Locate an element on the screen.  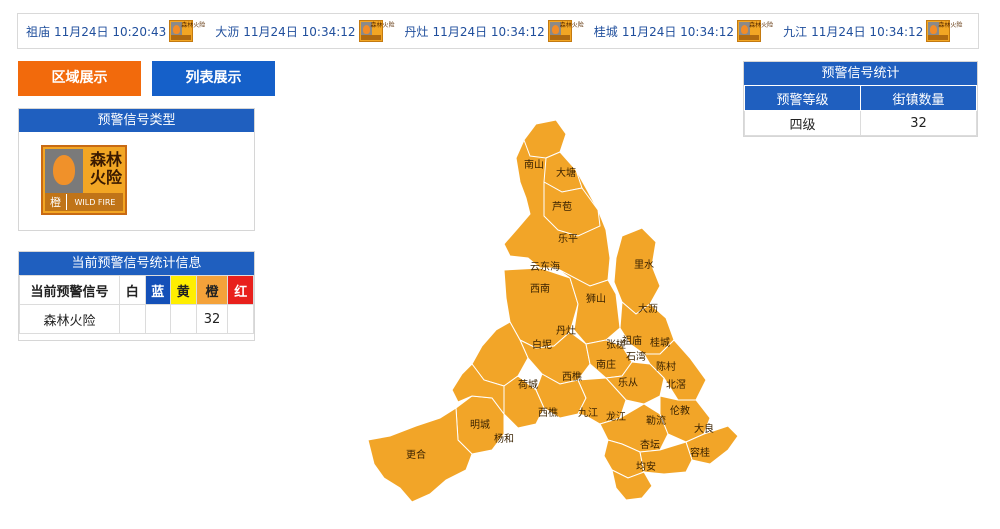
ticker-item: 祖庙 11月24日 10:20:43 森林火险 is located at coordinates (116, 31).